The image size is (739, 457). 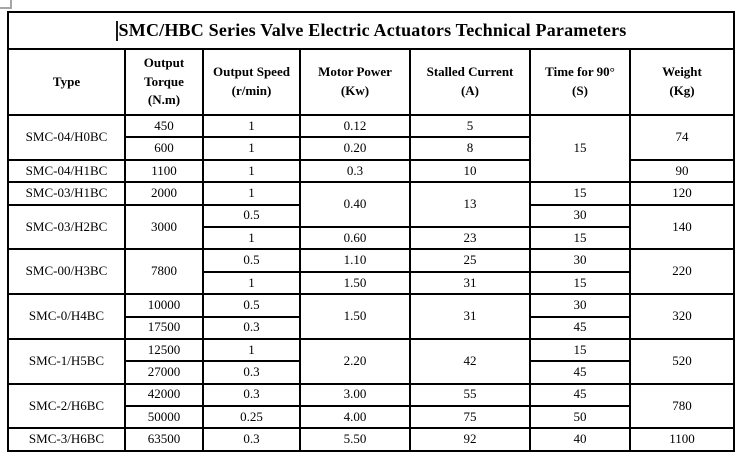 What do you see at coordinates (66, 406) in the screenshot?
I see `type-cell: SMC-2/H6BC` at bounding box center [66, 406].